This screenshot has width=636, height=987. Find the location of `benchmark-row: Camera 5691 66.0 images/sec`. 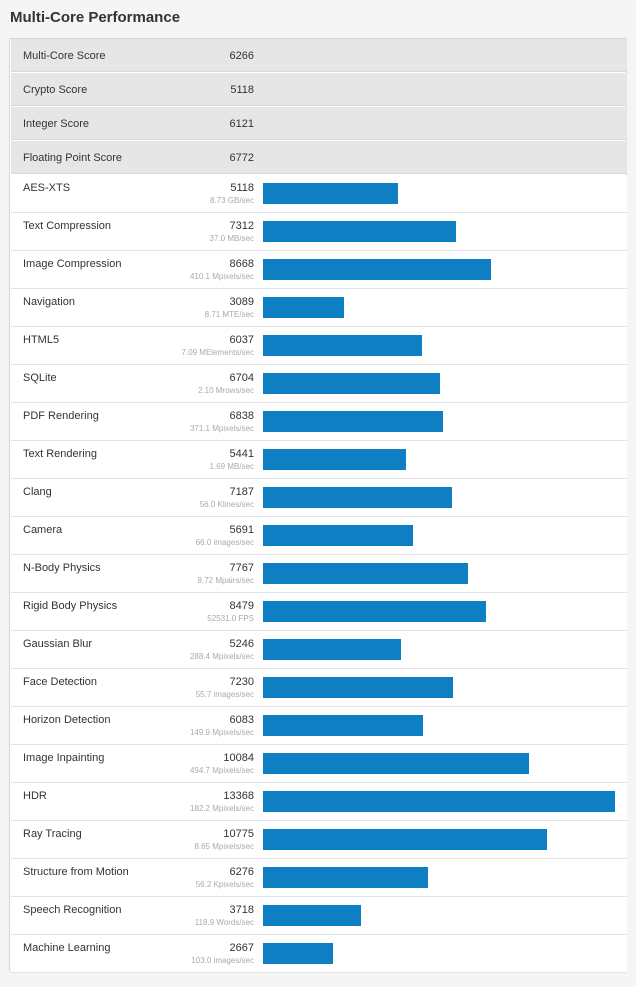

benchmark-row: Camera 5691 66.0 images/sec is located at coordinates (319, 536).